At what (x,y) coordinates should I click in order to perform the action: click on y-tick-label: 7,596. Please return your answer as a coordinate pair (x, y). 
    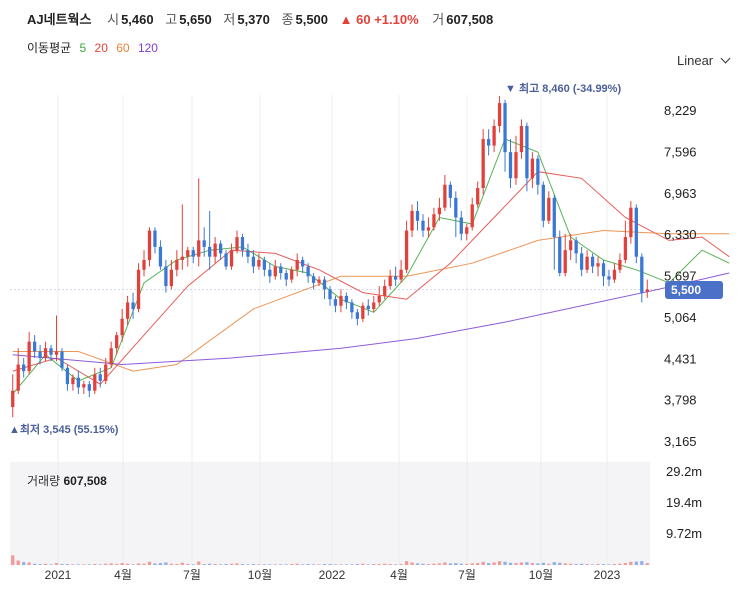
    Looking at the image, I should click on (680, 151).